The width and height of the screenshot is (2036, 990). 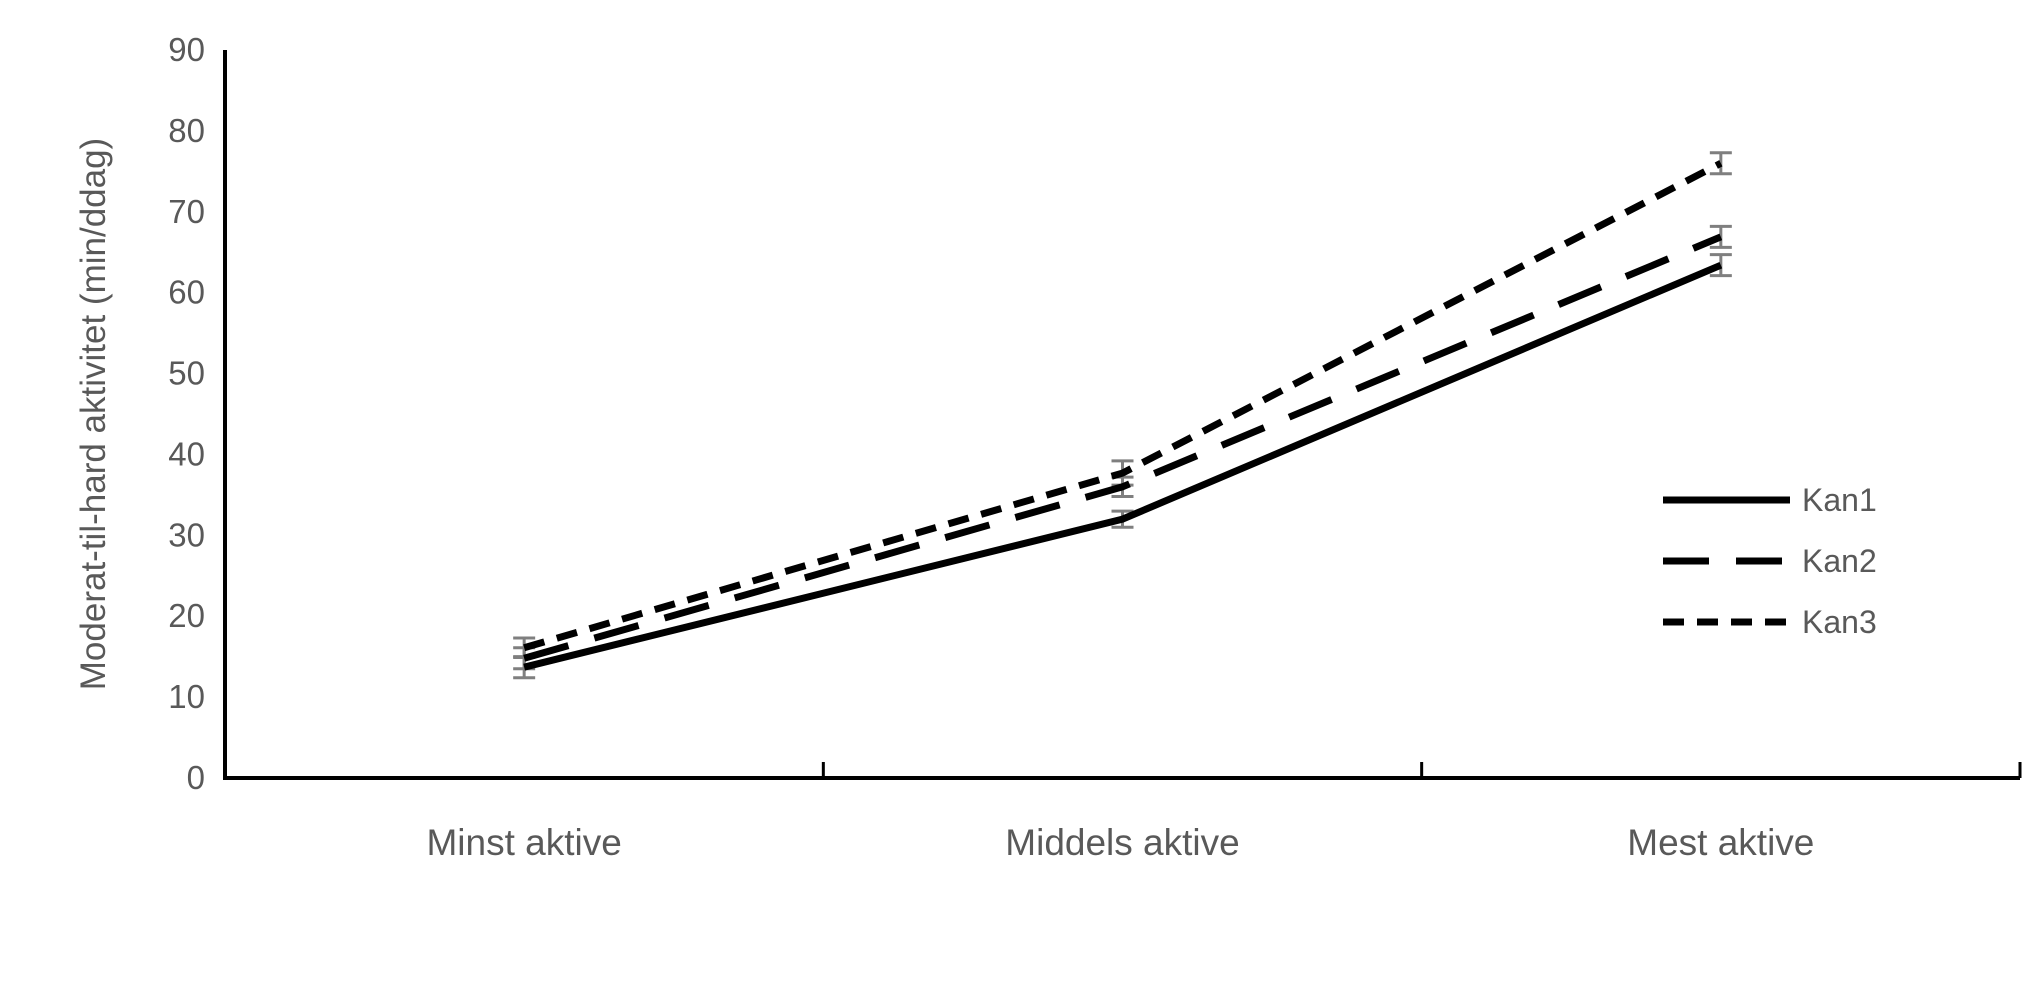 I want to click on legend-item-kan1: Kan1, so click(x=1770, y=500).